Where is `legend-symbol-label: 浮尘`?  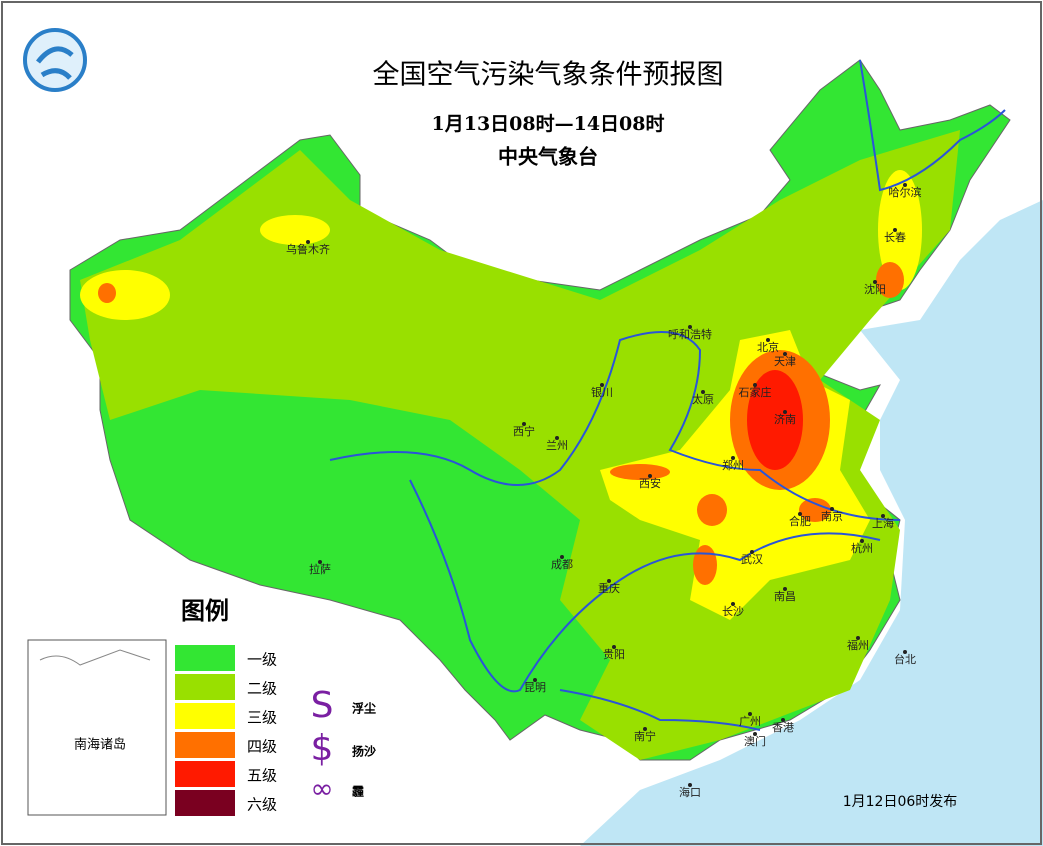
legend-symbol-label: 浮尘 is located at coordinates (364, 708).